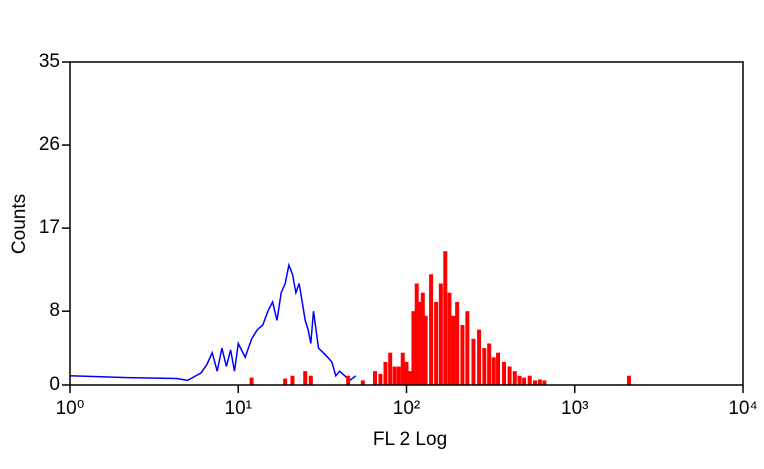 The height and width of the screenshot is (469, 764). I want to click on x-axis-label: FL 2 Log, so click(410, 439).